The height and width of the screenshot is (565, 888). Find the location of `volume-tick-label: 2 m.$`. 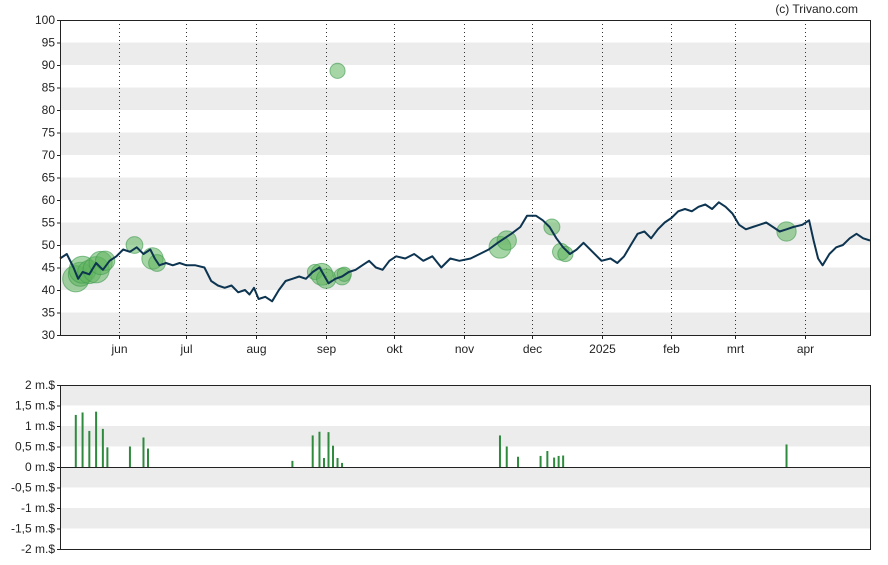

volume-tick-label: 2 m.$ is located at coordinates (40, 385).